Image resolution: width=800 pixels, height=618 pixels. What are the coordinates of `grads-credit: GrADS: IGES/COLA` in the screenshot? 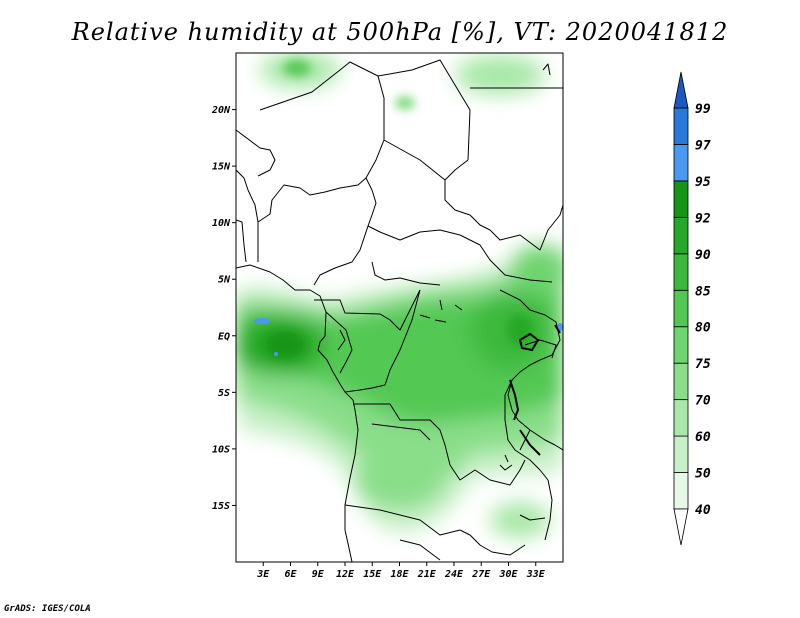 It's located at (47, 609).